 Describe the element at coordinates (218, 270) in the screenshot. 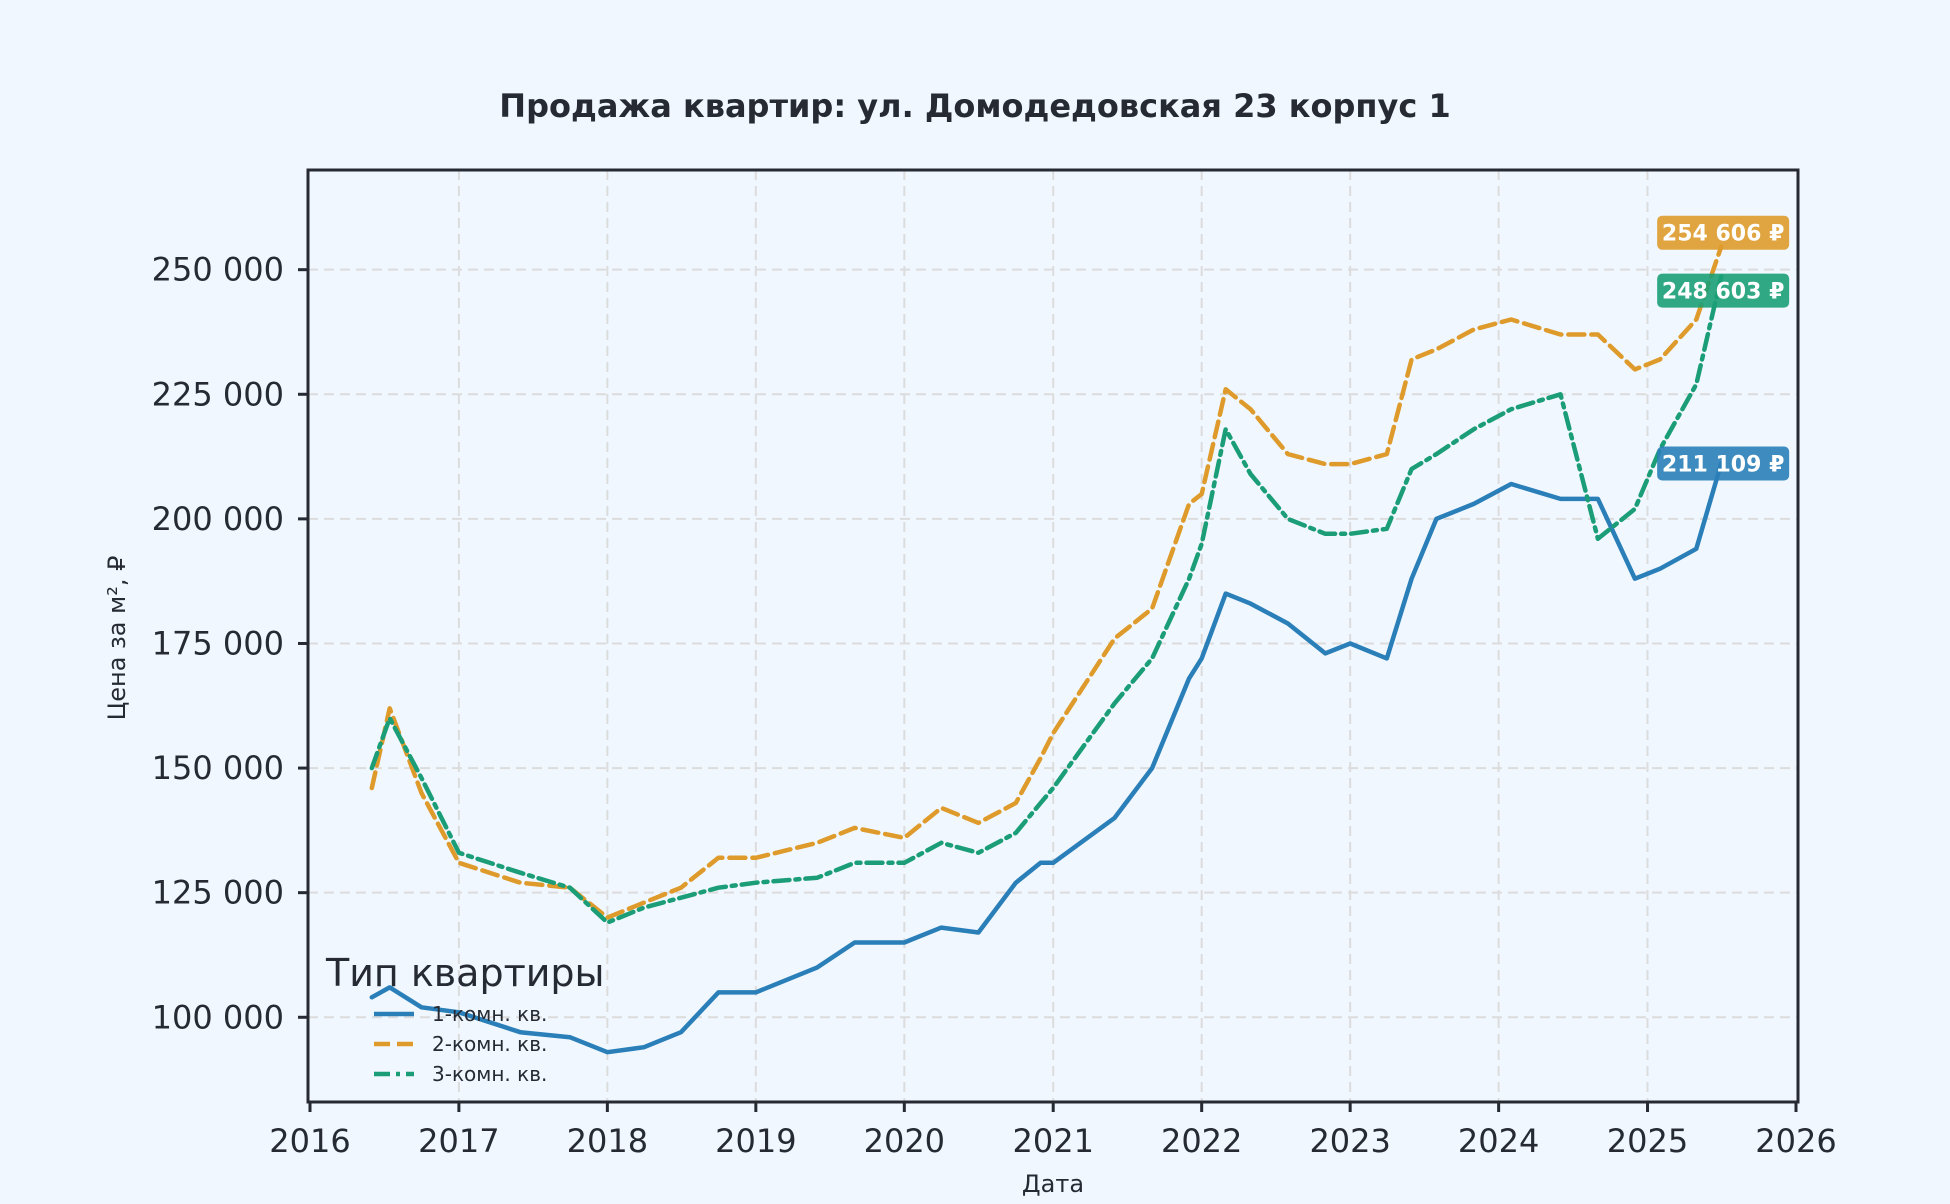

I see `y-tick-label: 250 000` at that location.